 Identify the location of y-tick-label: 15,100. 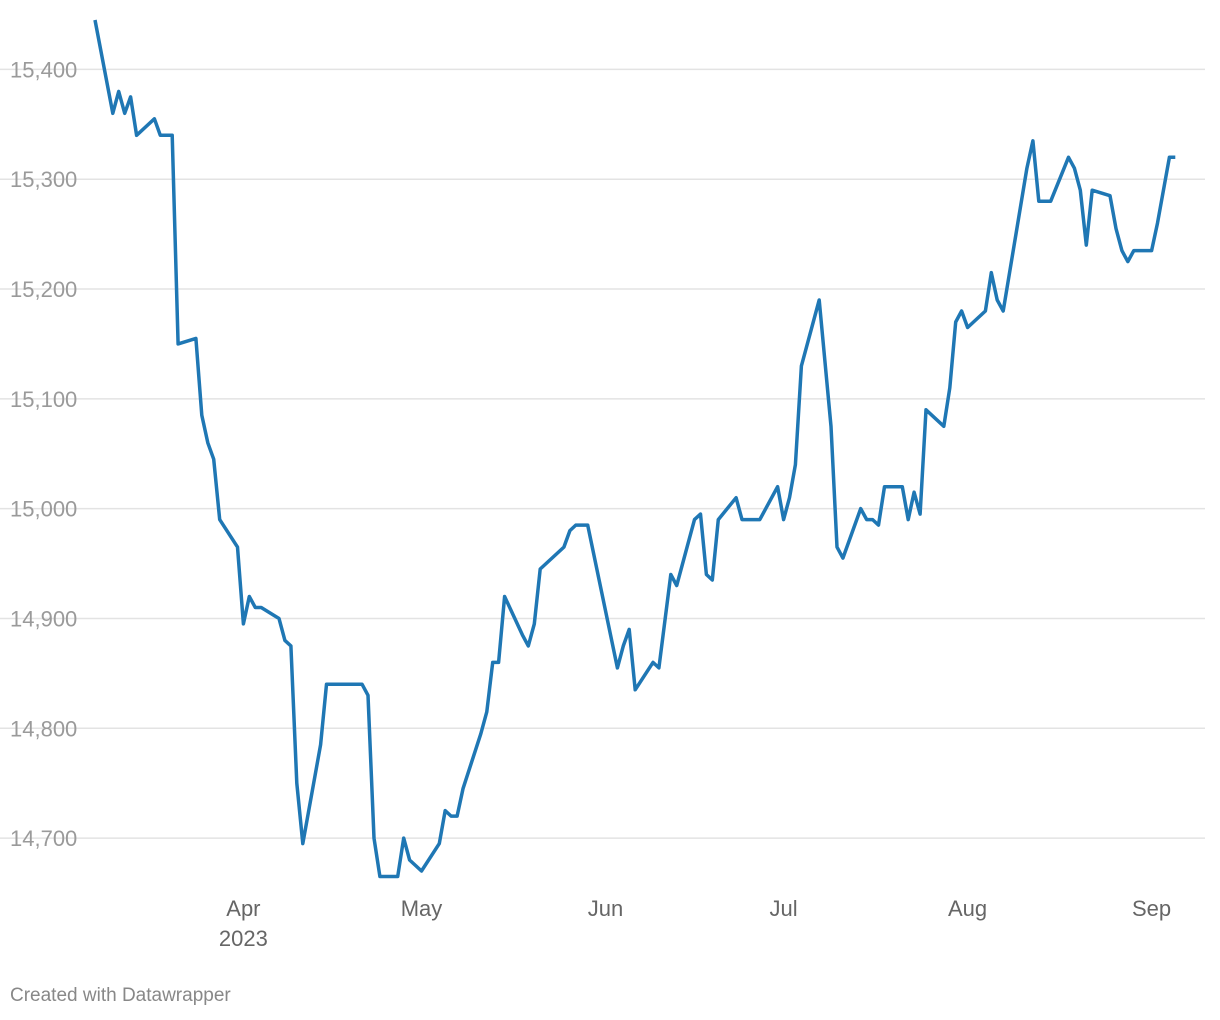
(43, 399).